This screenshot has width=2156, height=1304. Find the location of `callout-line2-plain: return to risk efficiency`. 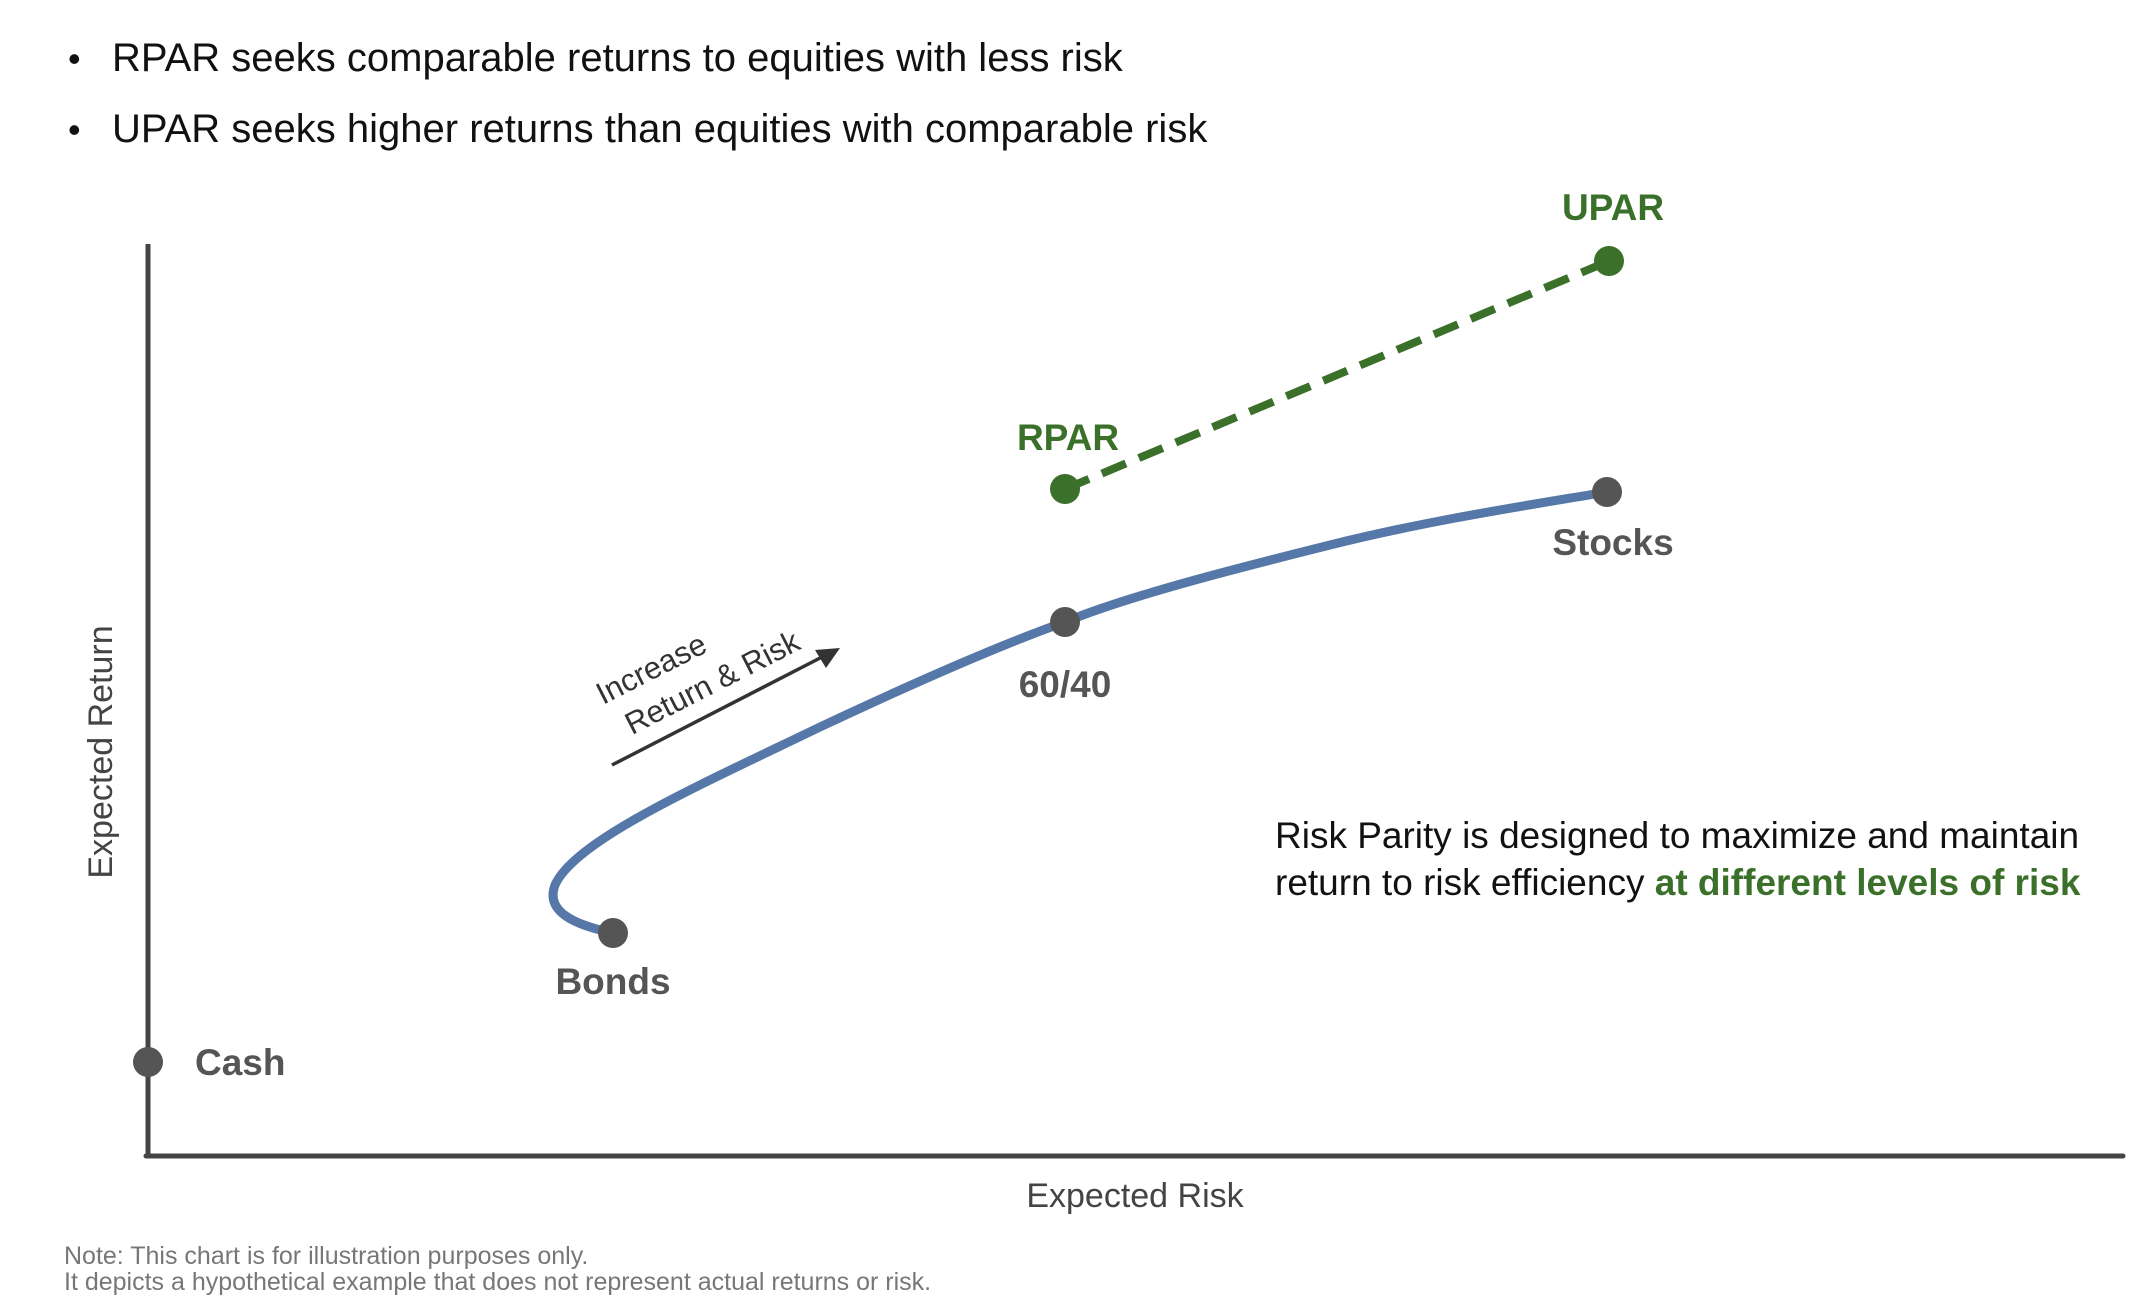

callout-line2-plain: return to risk efficiency is located at coordinates (1465, 882).